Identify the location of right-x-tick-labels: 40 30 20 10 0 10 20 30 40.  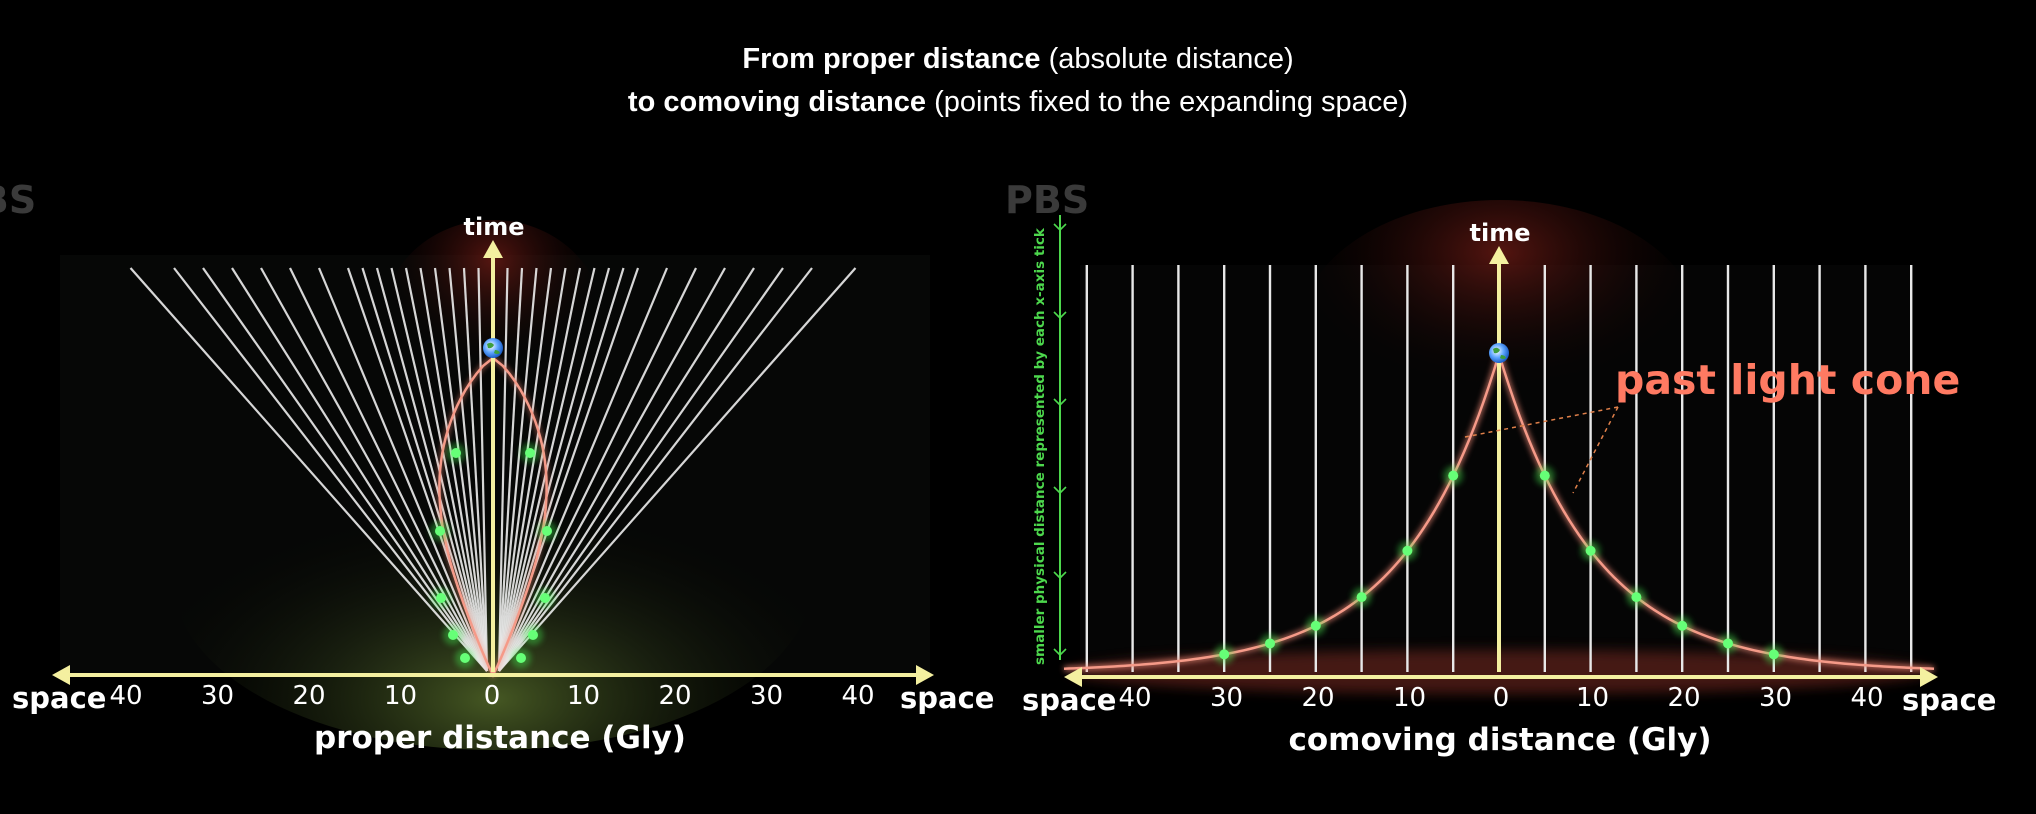
(1500, 698).